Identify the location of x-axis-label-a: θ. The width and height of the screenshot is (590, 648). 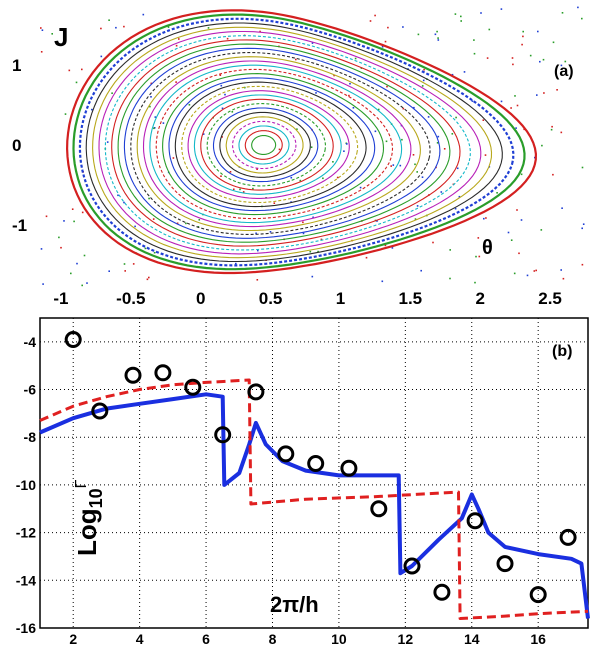
(487, 248).